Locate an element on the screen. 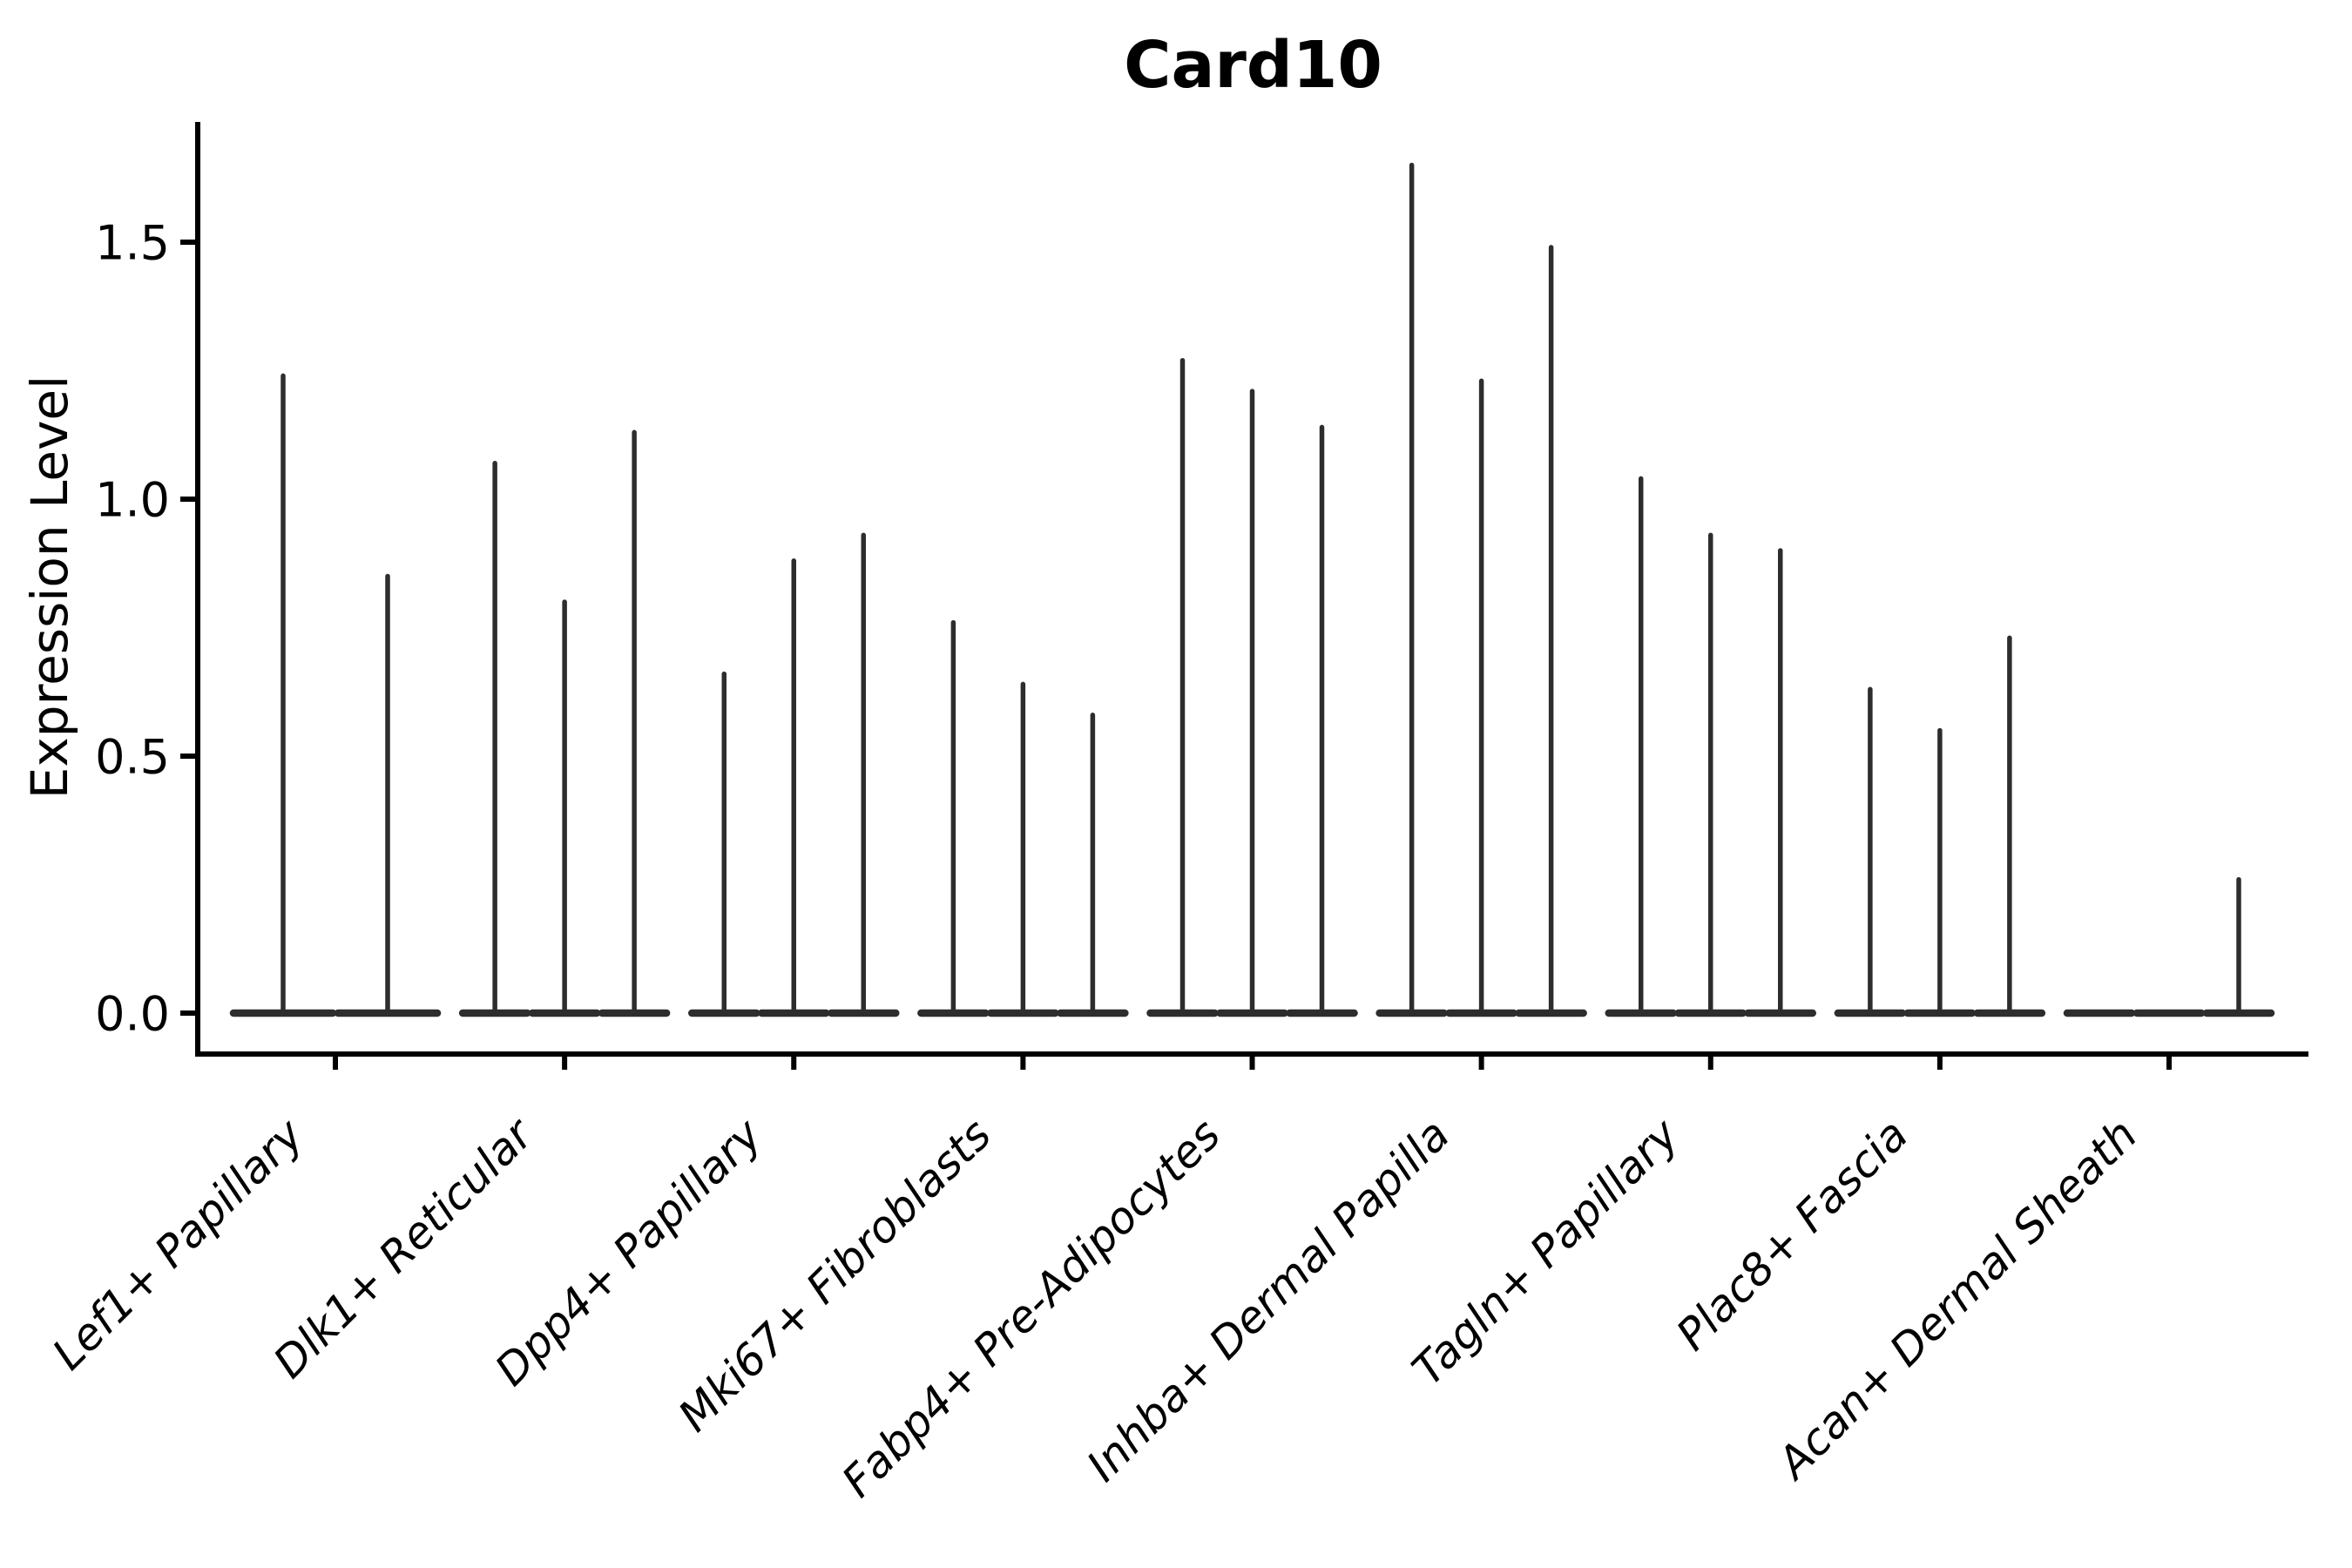 The image size is (2352, 1568). y-tick-label: 0.0 is located at coordinates (132, 1014).